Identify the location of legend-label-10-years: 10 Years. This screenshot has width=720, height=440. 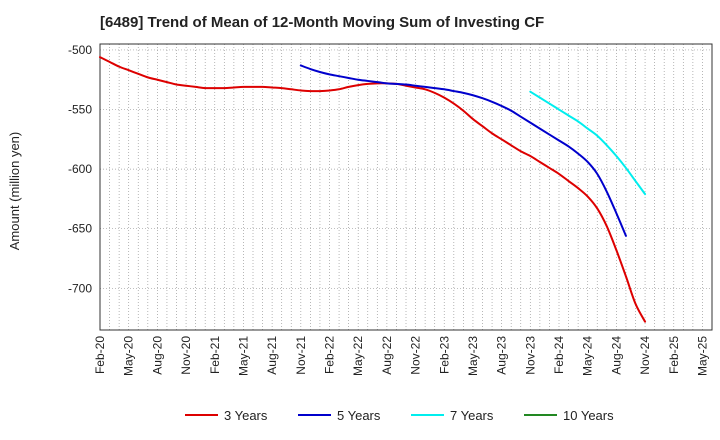
(588, 415).